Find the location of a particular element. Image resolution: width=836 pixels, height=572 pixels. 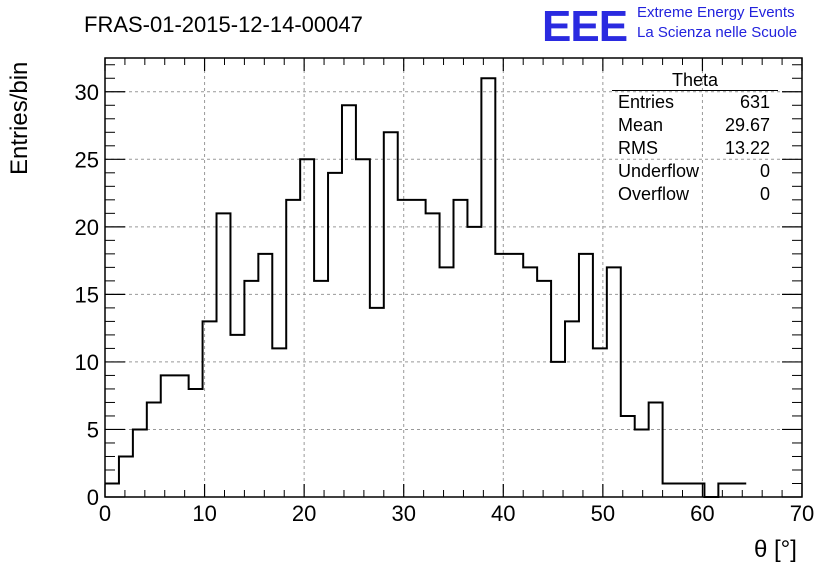

x-tick-label: 70 is located at coordinates (802, 513).